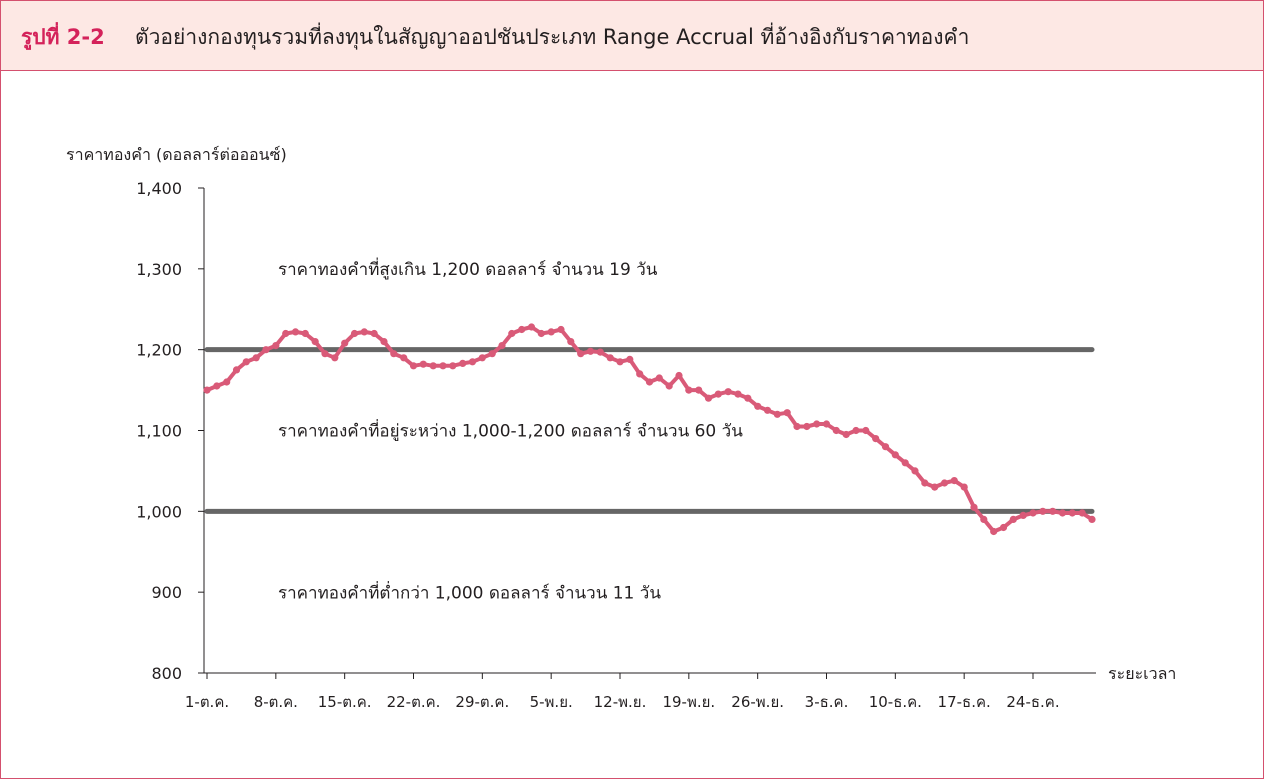 This screenshot has width=1264, height=779. I want to click on x-tick-label: 19-พ.ย., so click(688, 702).